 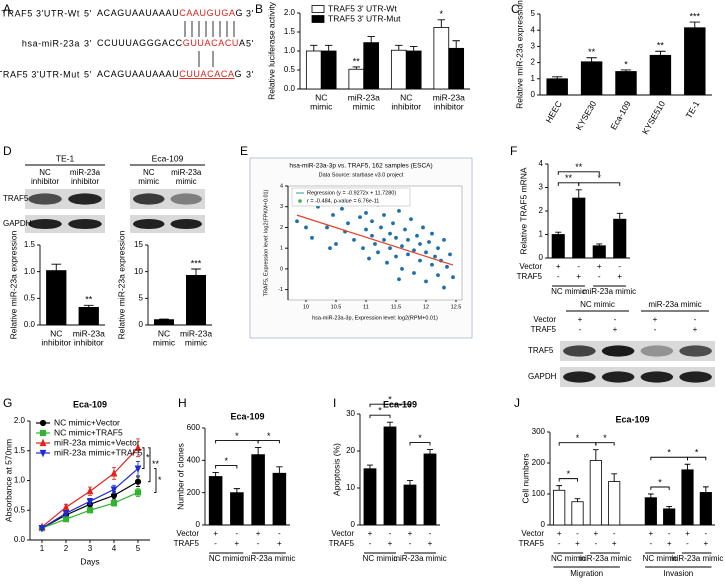 I want to click on legend-box, so click(x=351, y=197).